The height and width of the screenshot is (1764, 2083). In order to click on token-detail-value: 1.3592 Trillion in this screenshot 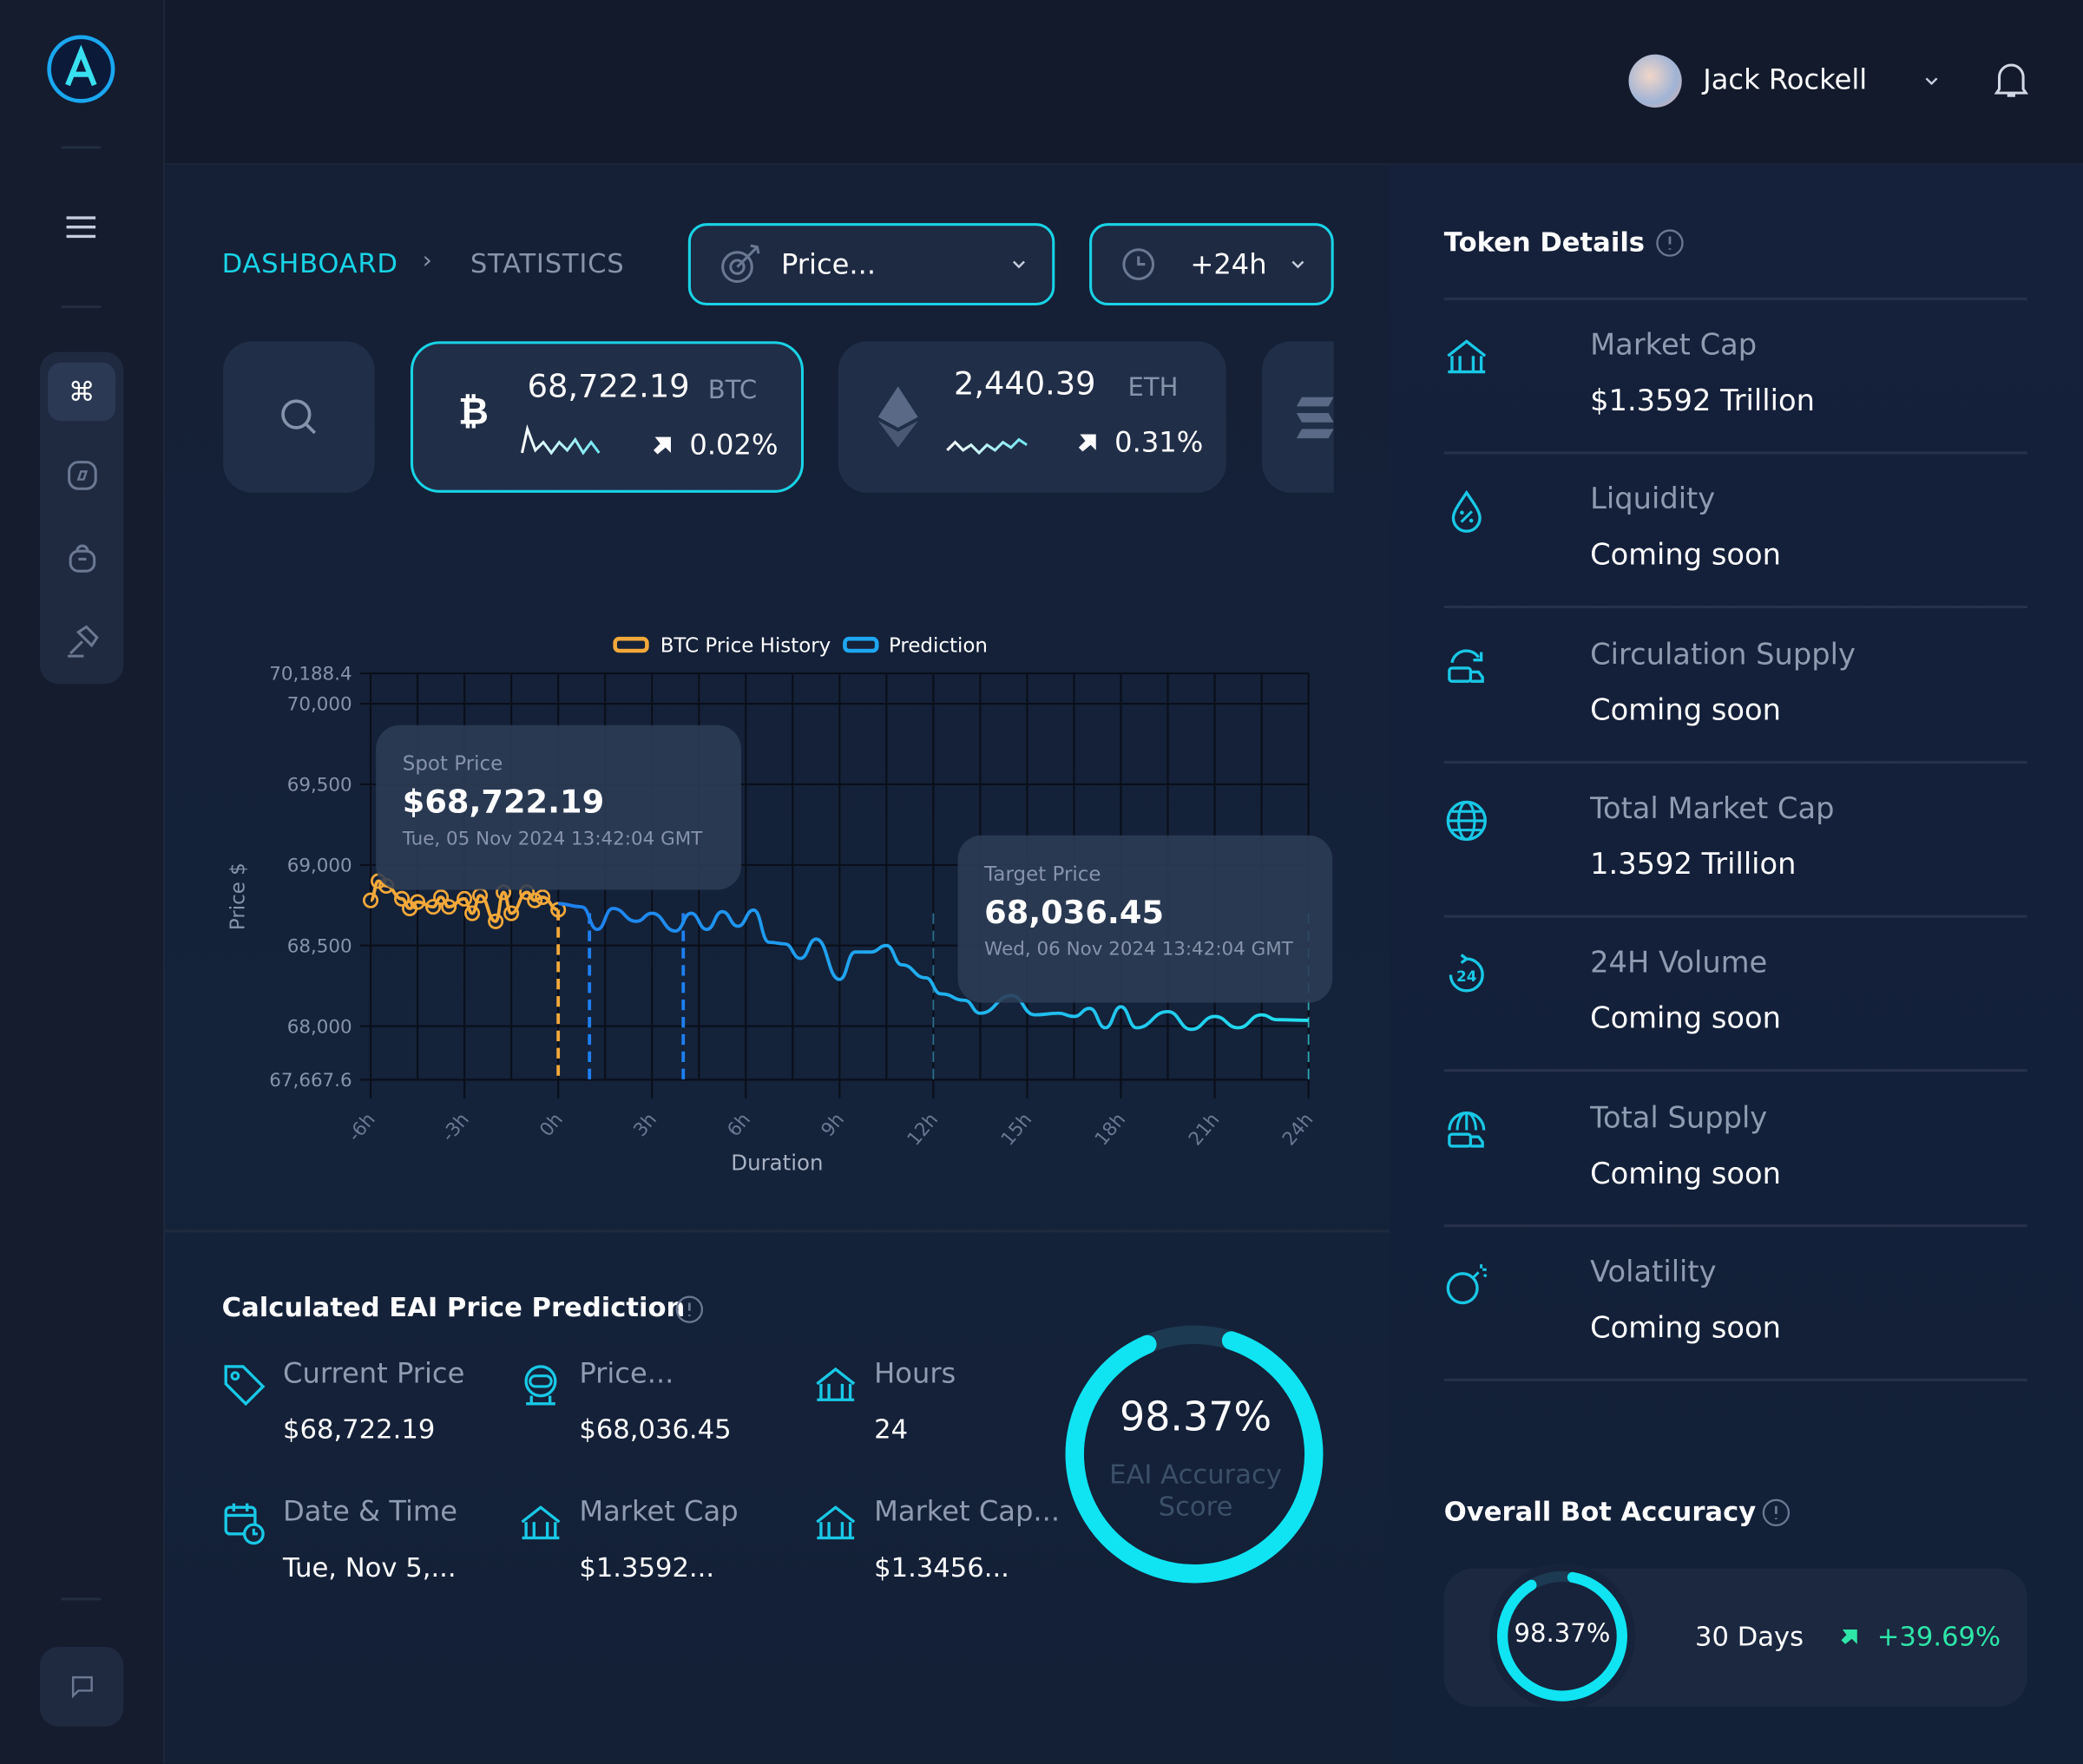, I will do `click(1694, 865)`.